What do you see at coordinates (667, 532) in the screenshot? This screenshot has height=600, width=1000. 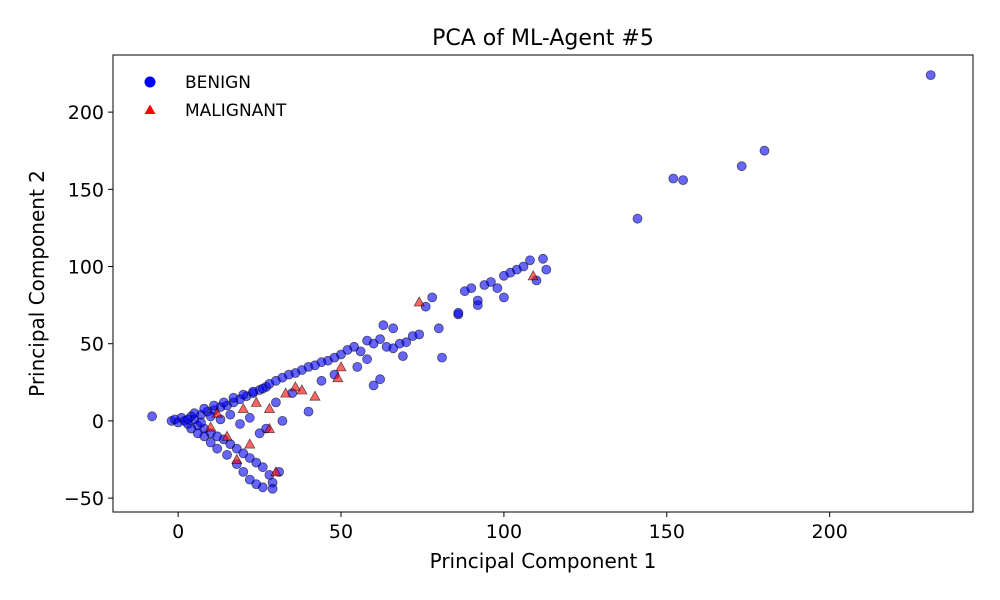 I see `x-tick-label: 150` at bounding box center [667, 532].